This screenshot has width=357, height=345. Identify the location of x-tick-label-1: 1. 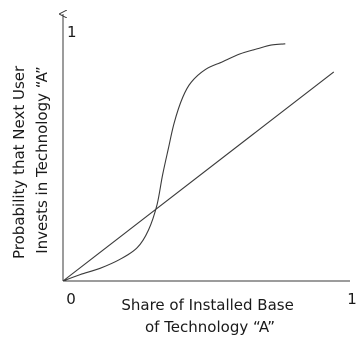
(352, 299).